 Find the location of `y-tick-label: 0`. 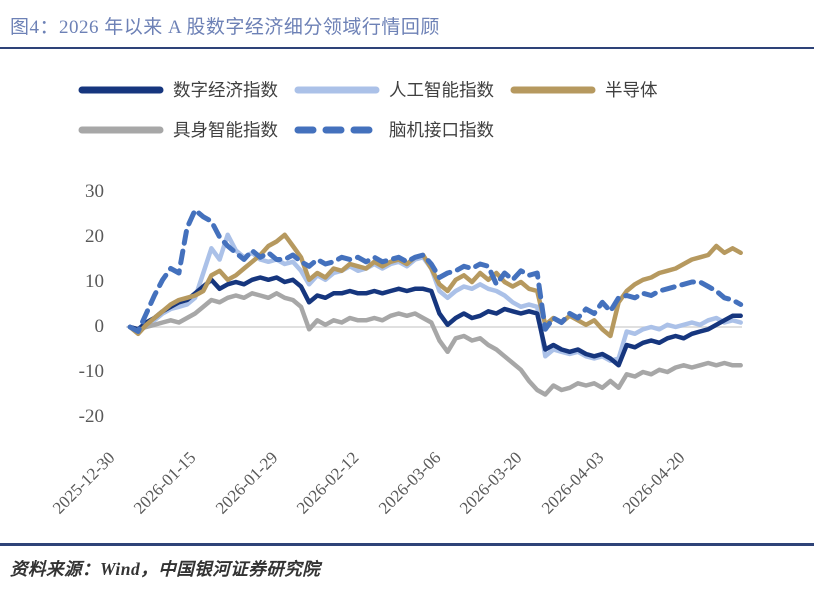

y-tick-label: 0 is located at coordinates (99, 326).